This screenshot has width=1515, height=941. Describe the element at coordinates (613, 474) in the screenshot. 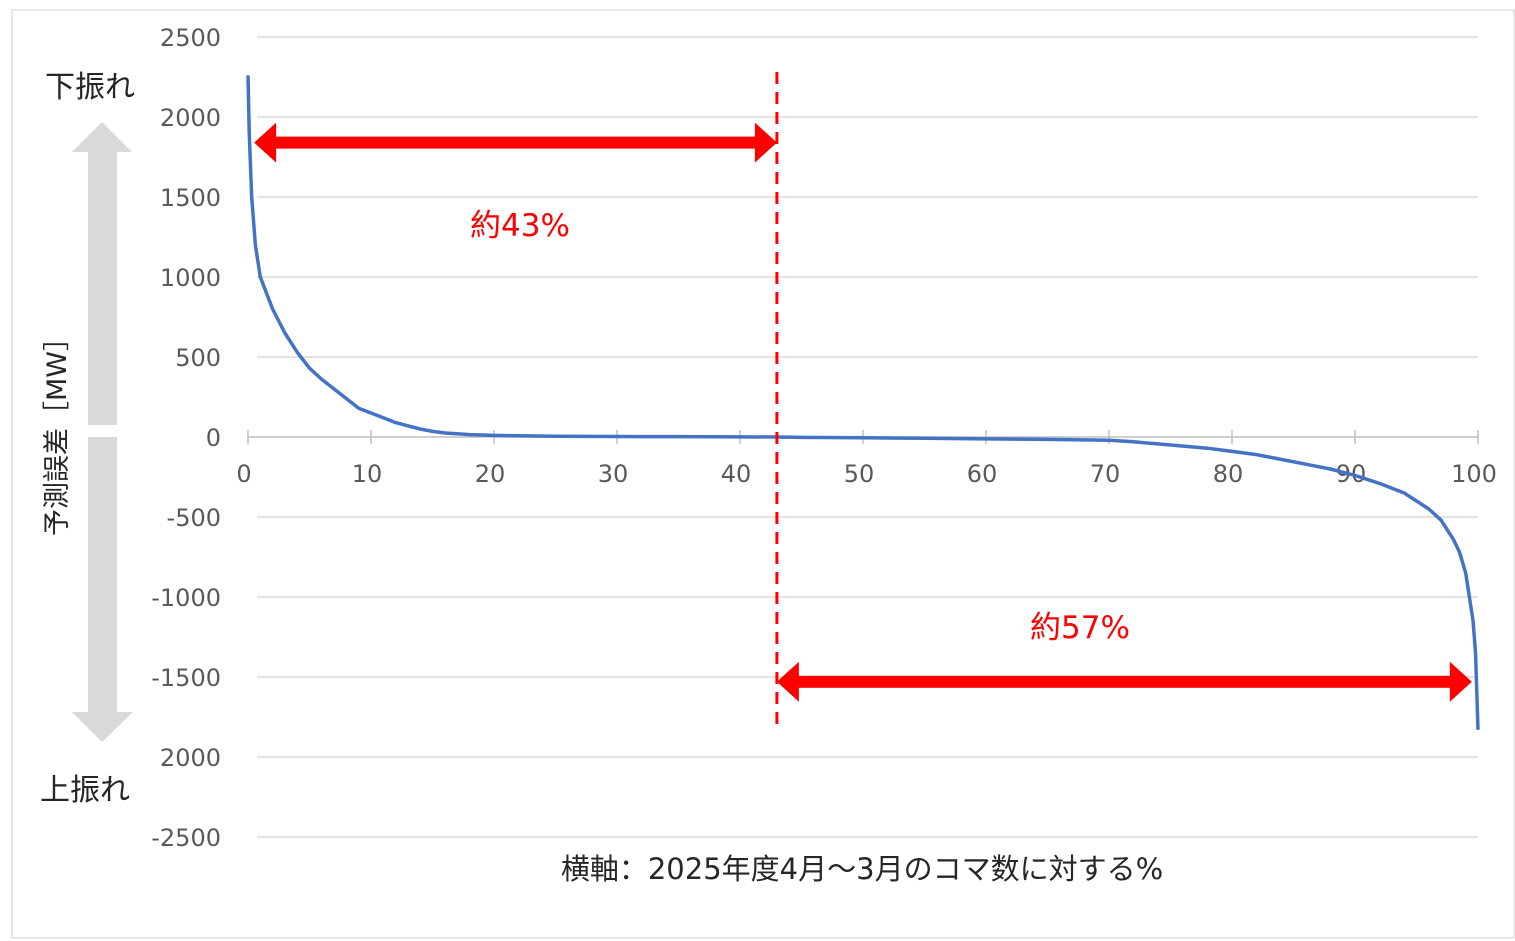

I see `x-tick-label: 30` at that location.